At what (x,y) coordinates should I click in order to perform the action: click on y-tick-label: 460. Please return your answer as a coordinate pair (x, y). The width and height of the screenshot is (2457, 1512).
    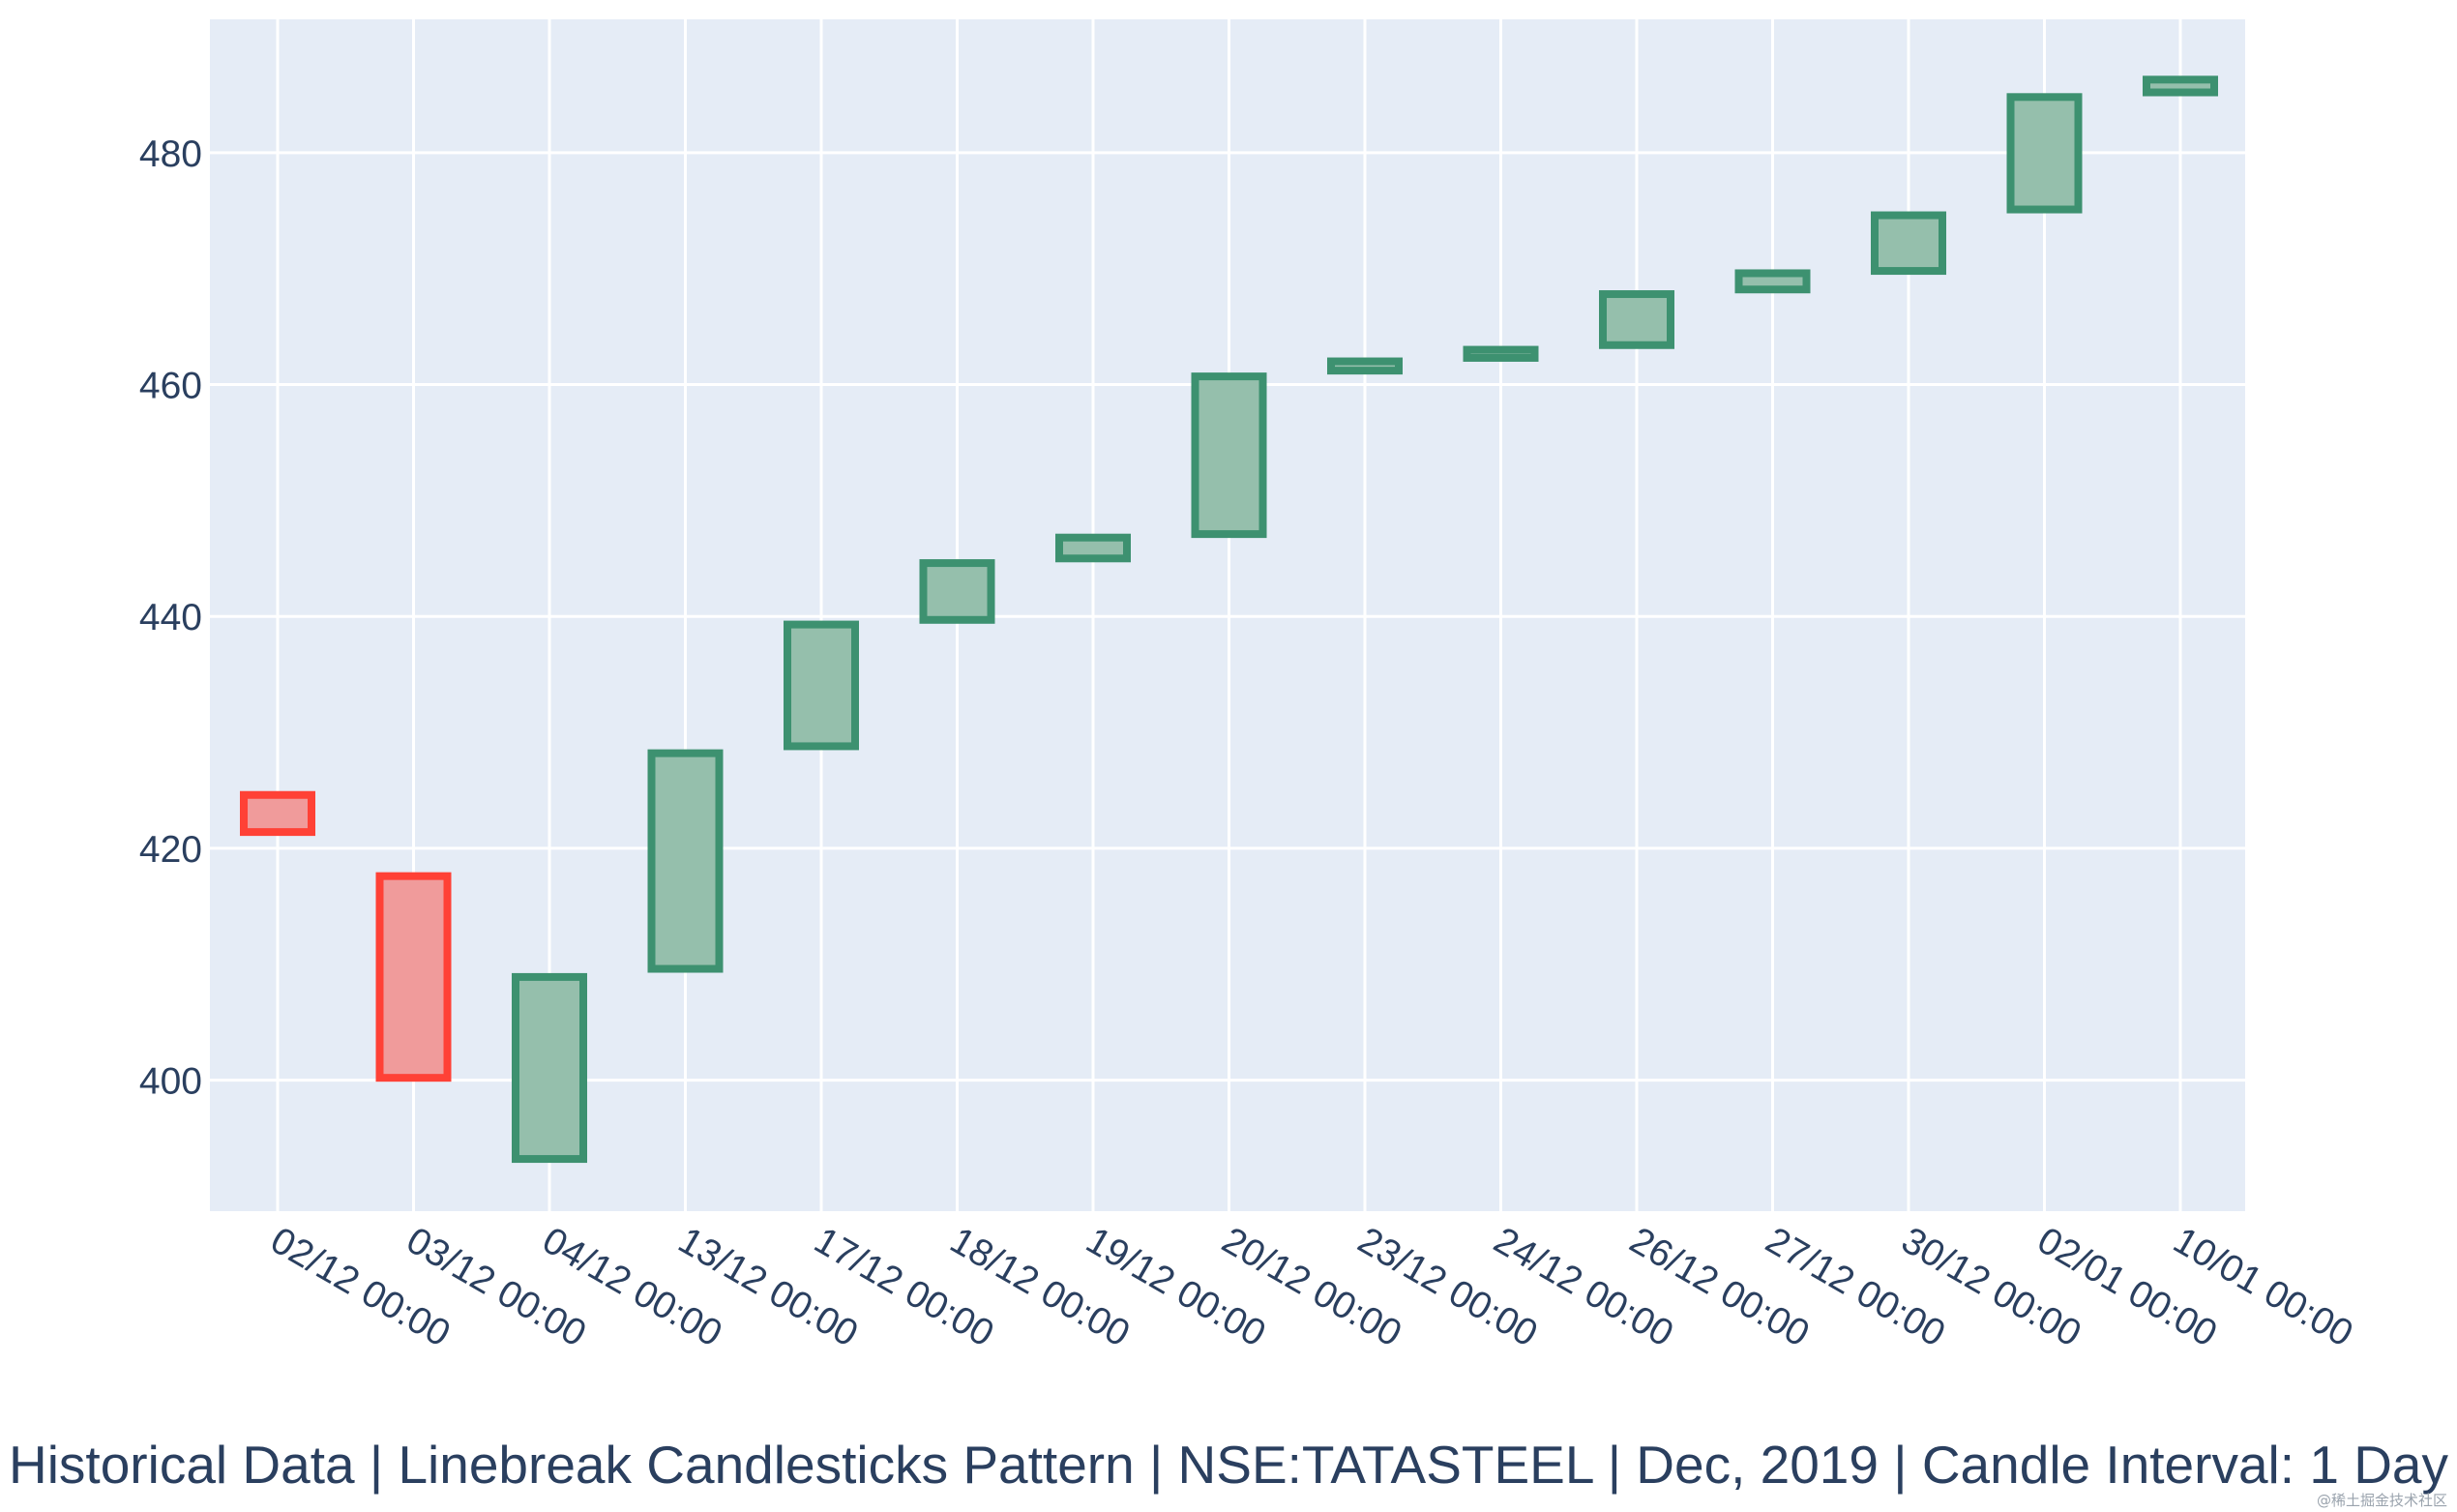
    Looking at the image, I should click on (170, 386).